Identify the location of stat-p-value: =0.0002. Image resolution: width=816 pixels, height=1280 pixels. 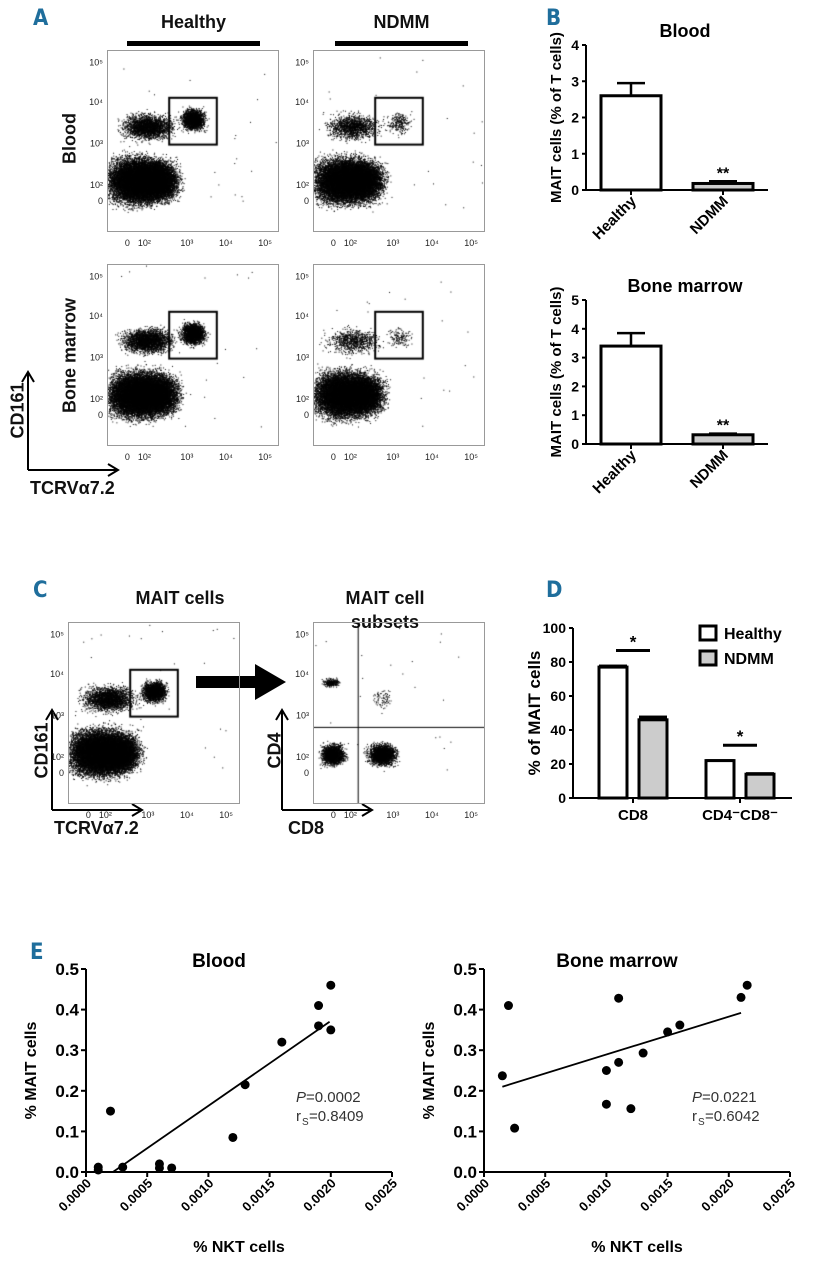
(333, 1097).